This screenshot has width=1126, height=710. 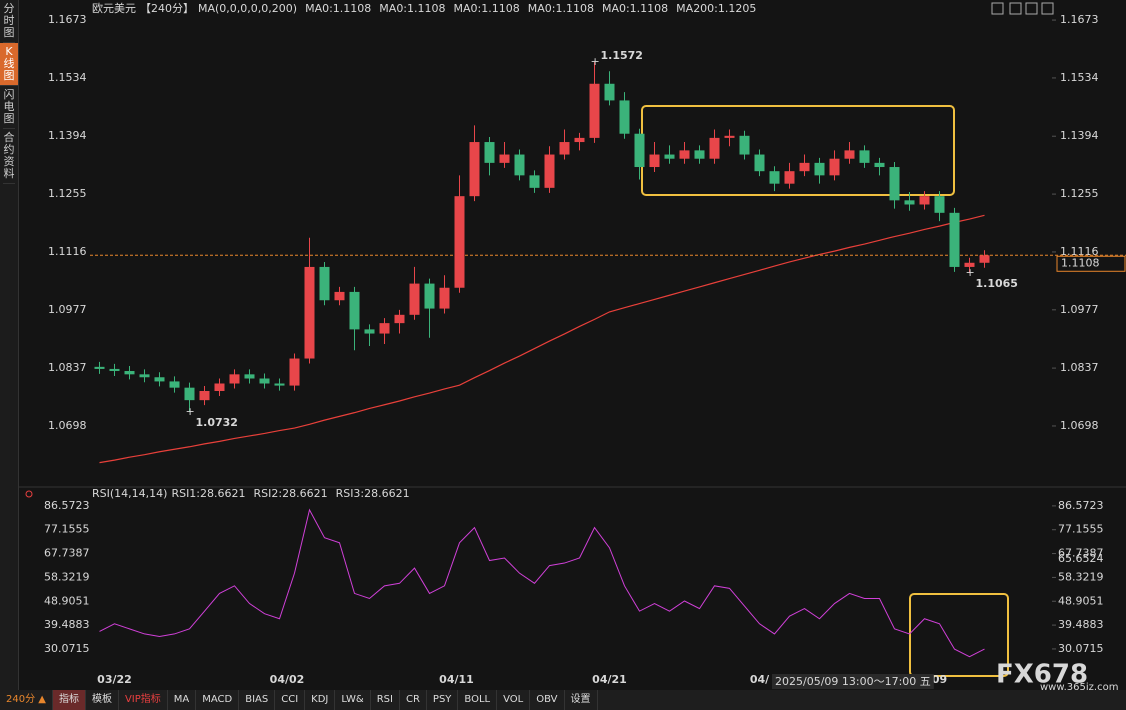 I want to click on extreme-label: 1.1572, so click(x=622, y=55).